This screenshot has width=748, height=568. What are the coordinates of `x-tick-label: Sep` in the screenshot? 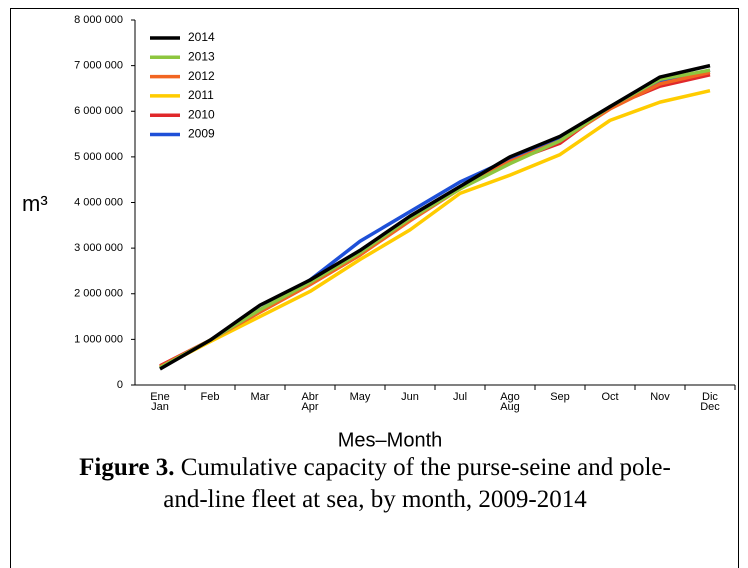 It's located at (560, 397).